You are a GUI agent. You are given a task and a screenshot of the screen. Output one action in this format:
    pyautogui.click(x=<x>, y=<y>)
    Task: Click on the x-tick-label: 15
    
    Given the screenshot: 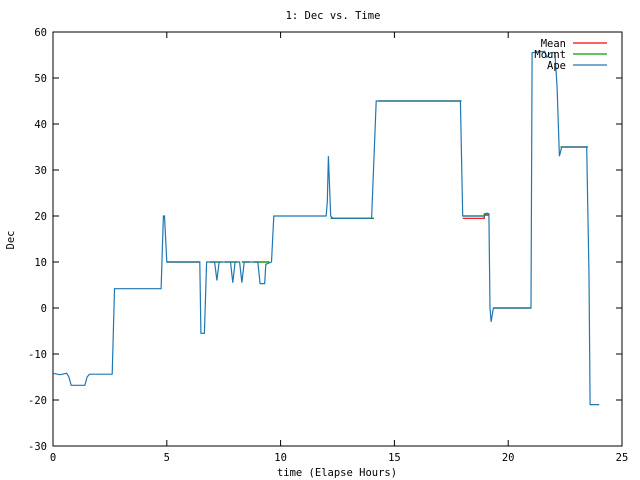 What is the action you would take?
    pyautogui.click(x=394, y=458)
    